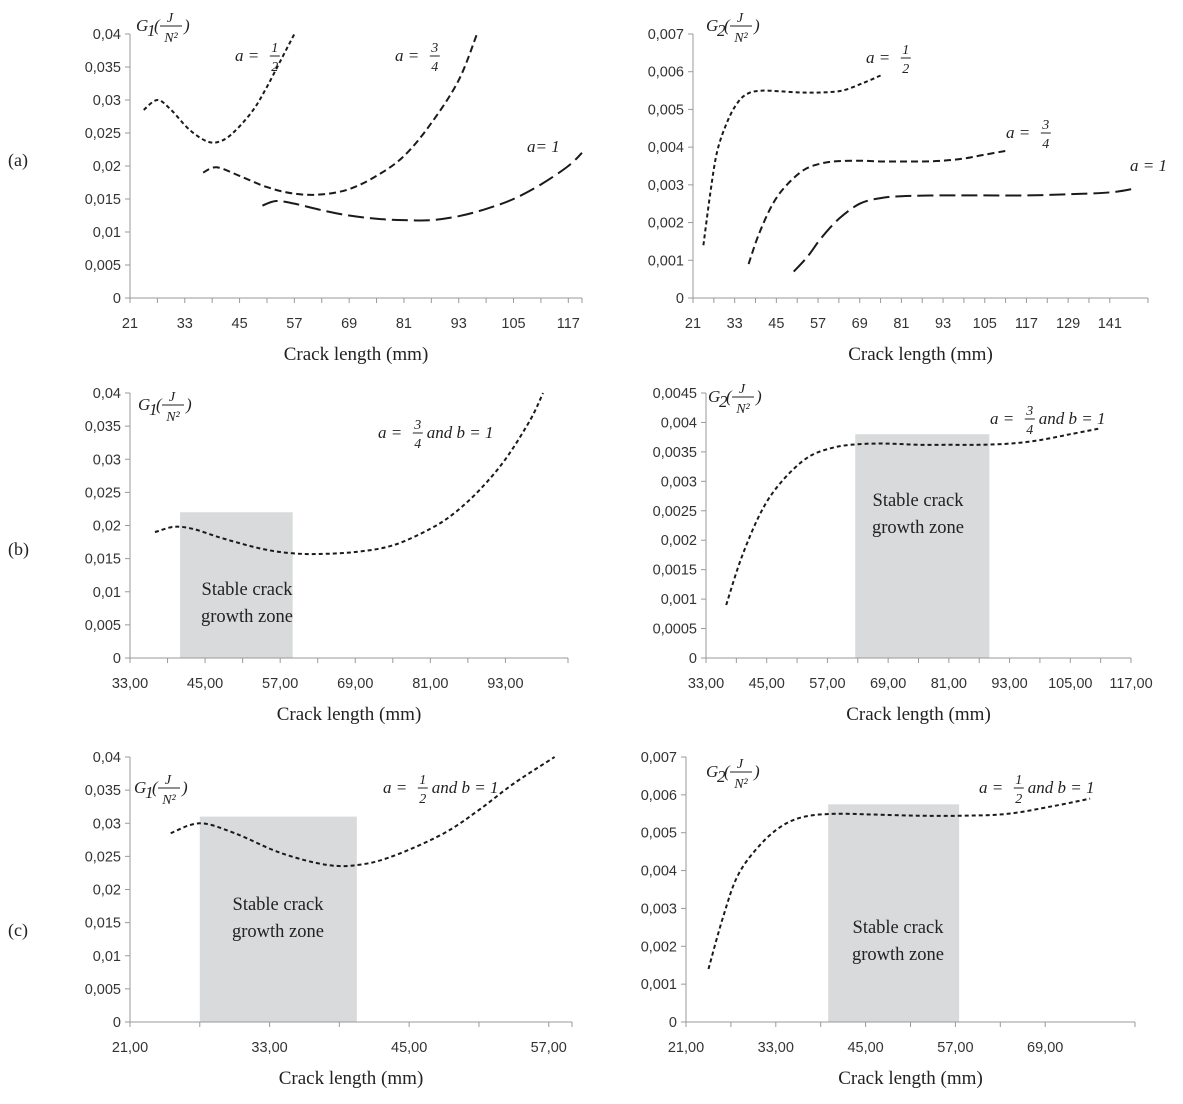 The image size is (1183, 1104). Describe the element at coordinates (107, 593) in the screenshot. I see `y-tick-label: 0,01` at that location.